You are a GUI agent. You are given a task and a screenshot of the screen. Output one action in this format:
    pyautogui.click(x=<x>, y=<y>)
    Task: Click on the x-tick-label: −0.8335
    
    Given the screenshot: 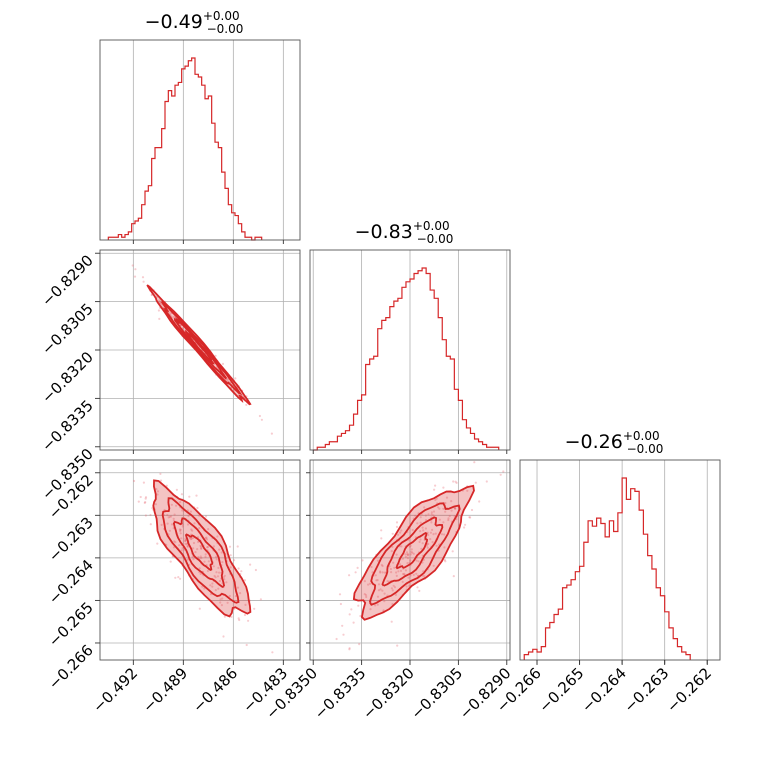 What is the action you would take?
    pyautogui.click(x=340, y=693)
    